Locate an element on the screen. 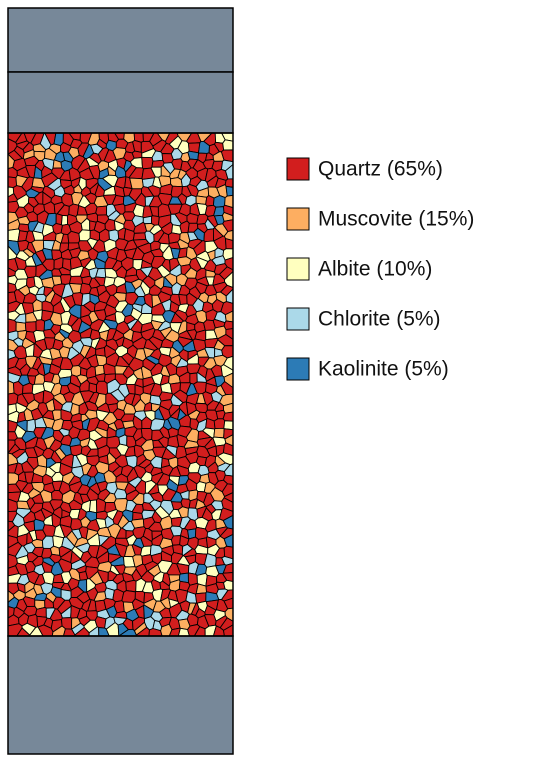 This screenshot has height=762, width=538. top-block-upper is located at coordinates (120, 40).